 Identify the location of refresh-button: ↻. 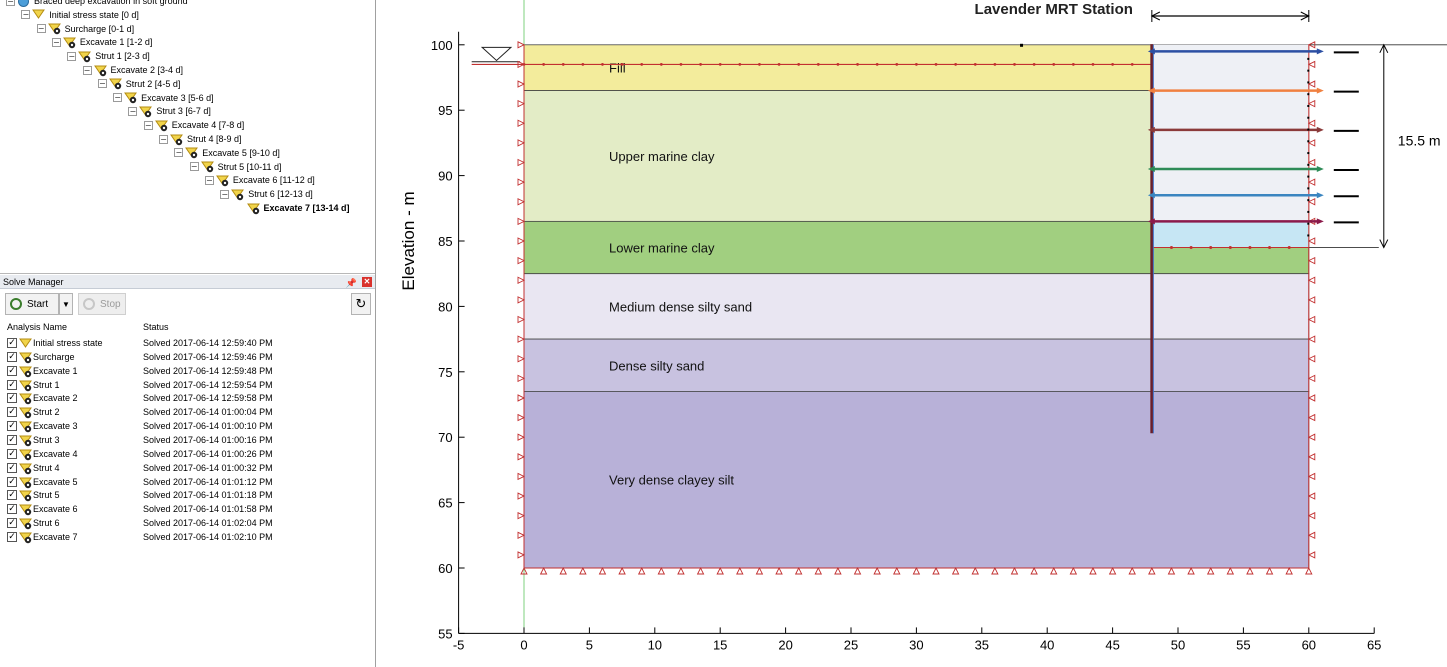
(361, 304).